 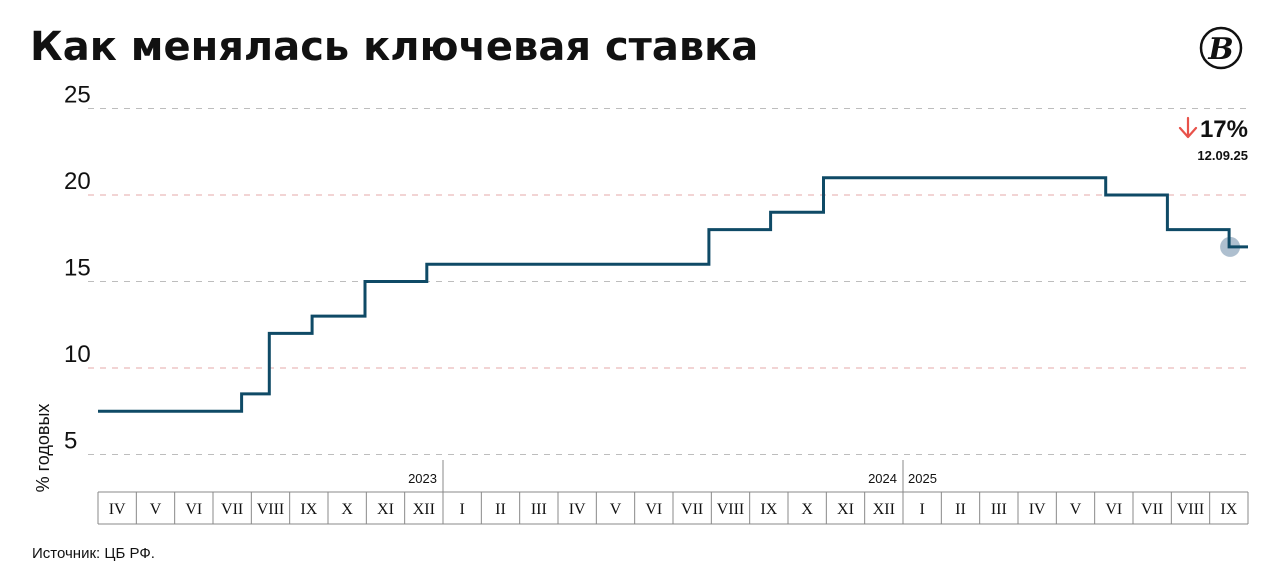 I want to click on y-tick-label: 25, so click(x=77, y=95).